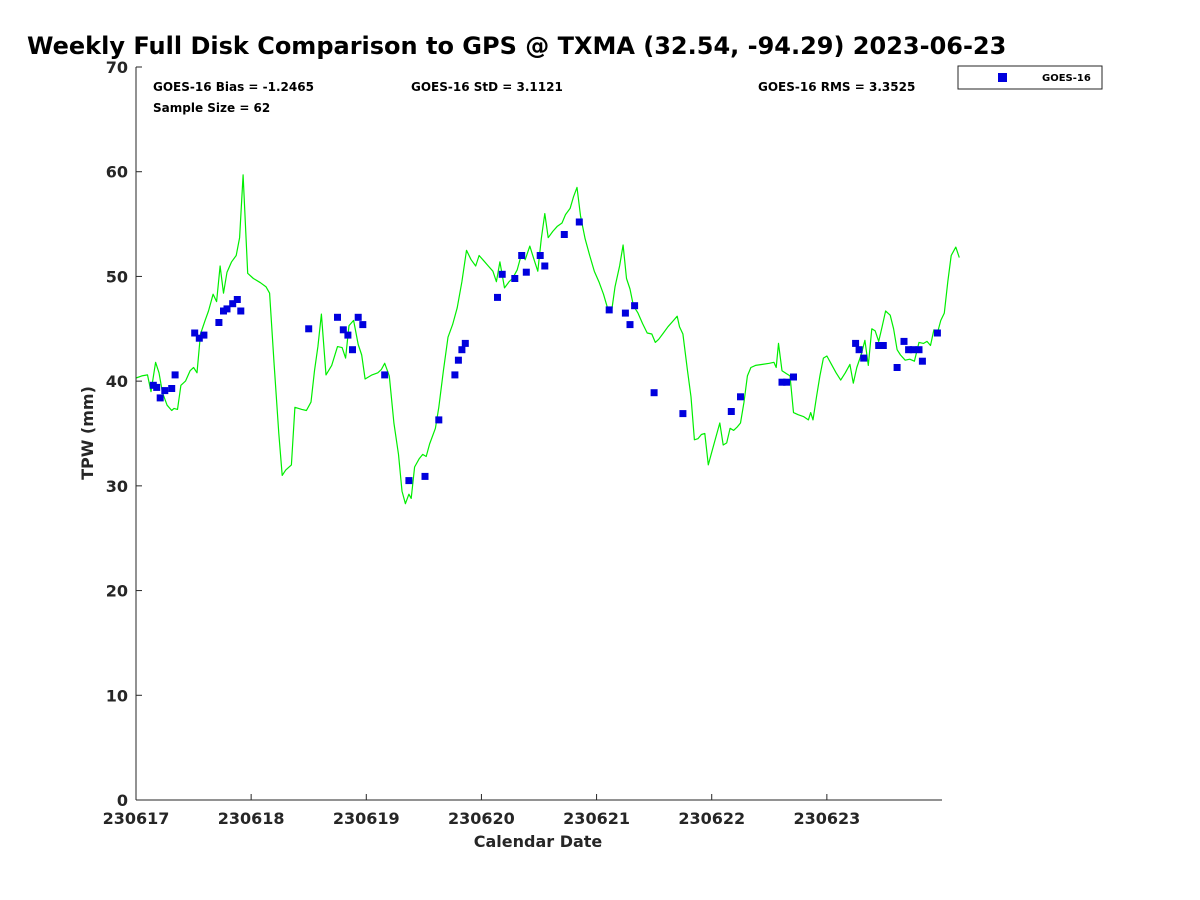 This screenshot has height=900, width=1200. I want to click on sample-size-text: Sample Size = 62, so click(211, 108).